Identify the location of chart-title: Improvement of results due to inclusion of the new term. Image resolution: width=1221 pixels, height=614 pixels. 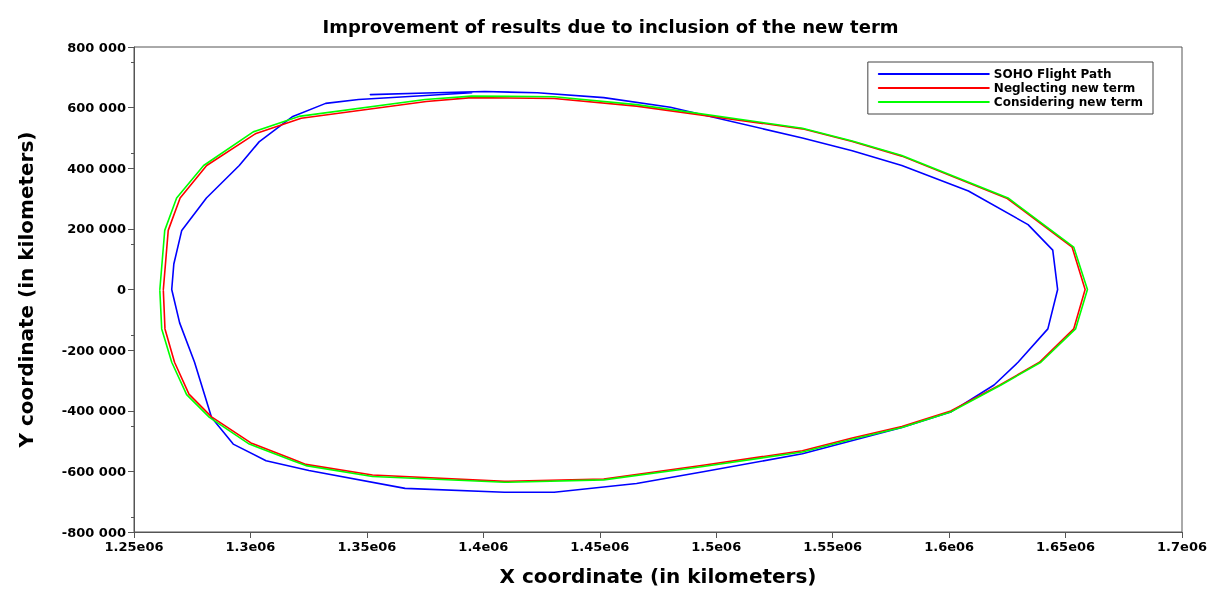
(610, 26).